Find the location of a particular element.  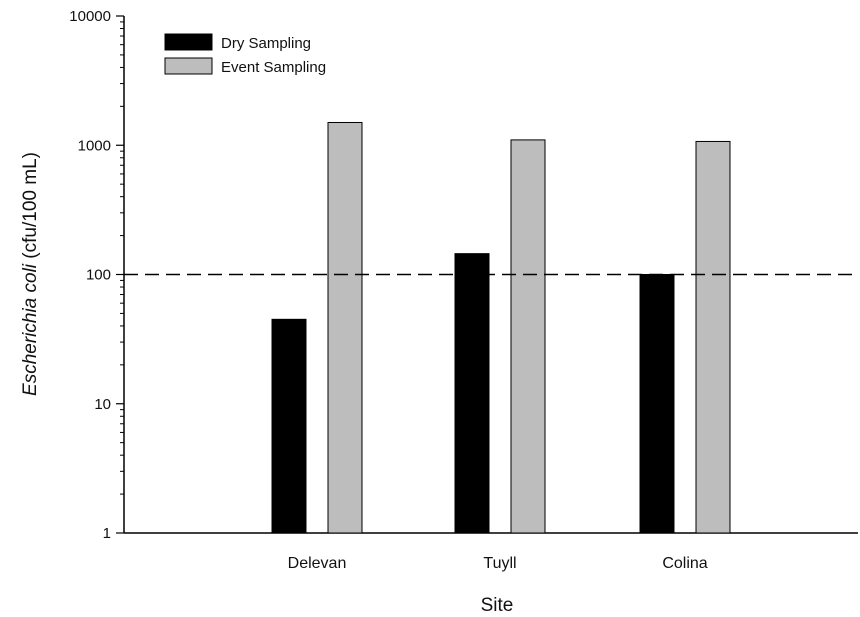

y-tick-label: 100 is located at coordinates (98, 275).